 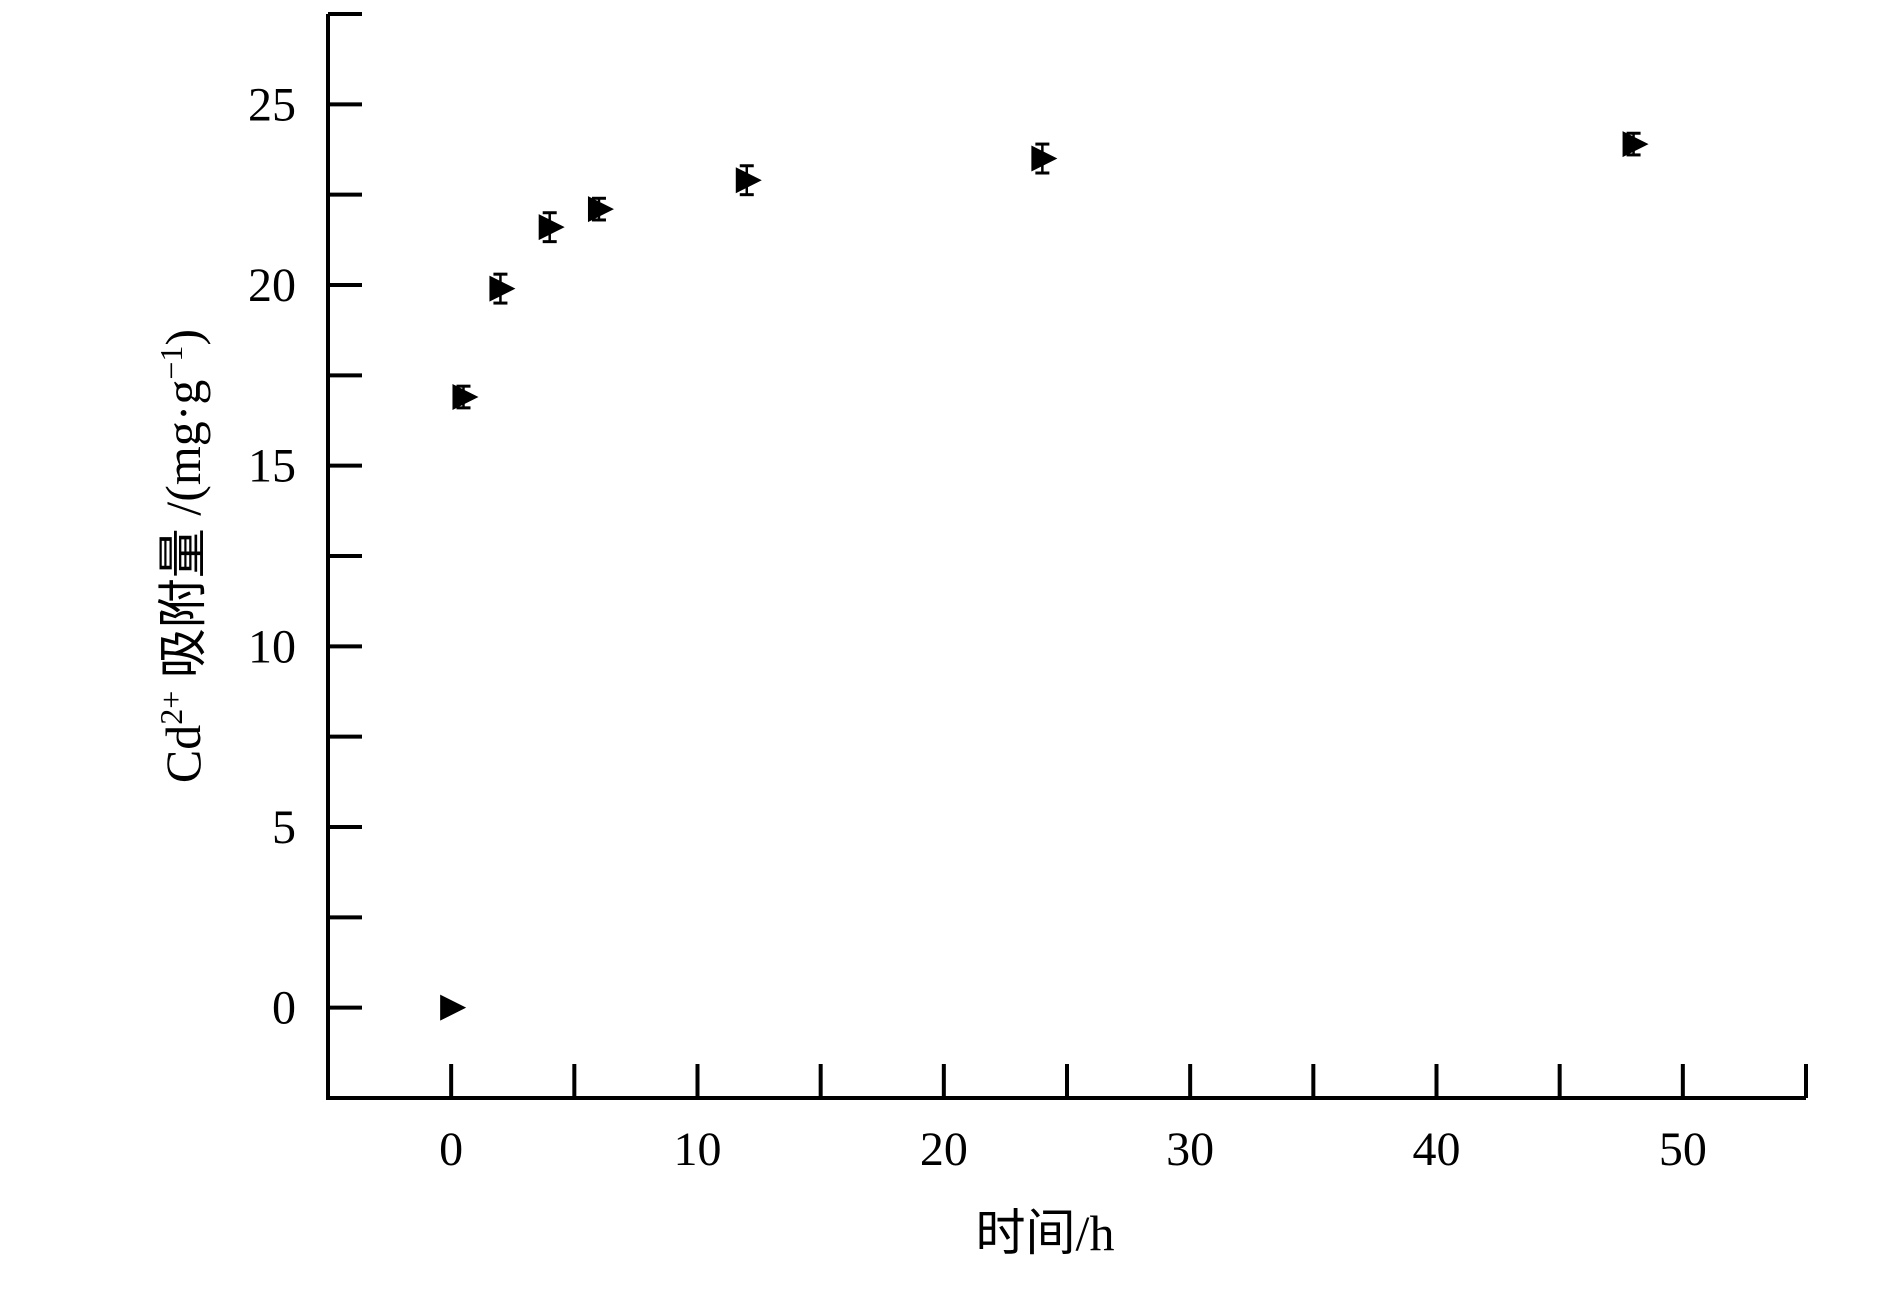 I want to click on x-axis-label: 时间/h, so click(x=1045, y=1233).